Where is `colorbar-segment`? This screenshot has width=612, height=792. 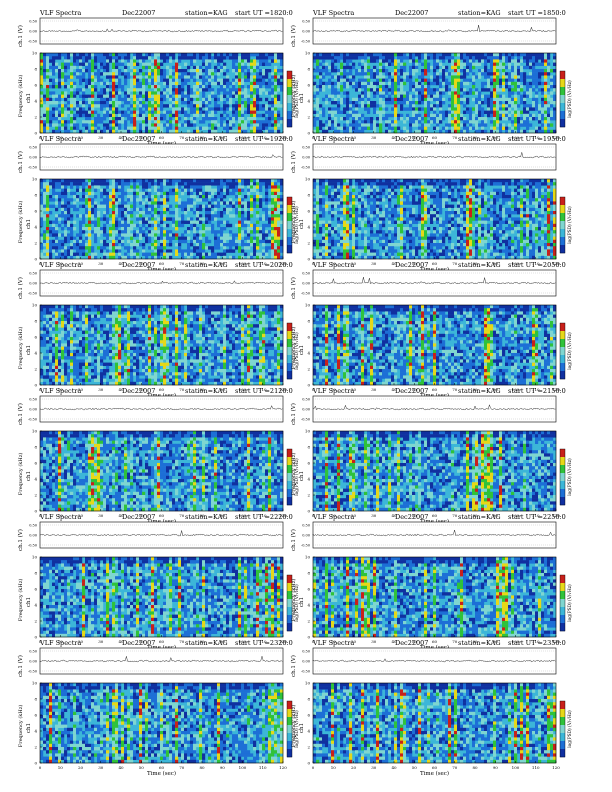 colorbar-segment is located at coordinates (562, 75).